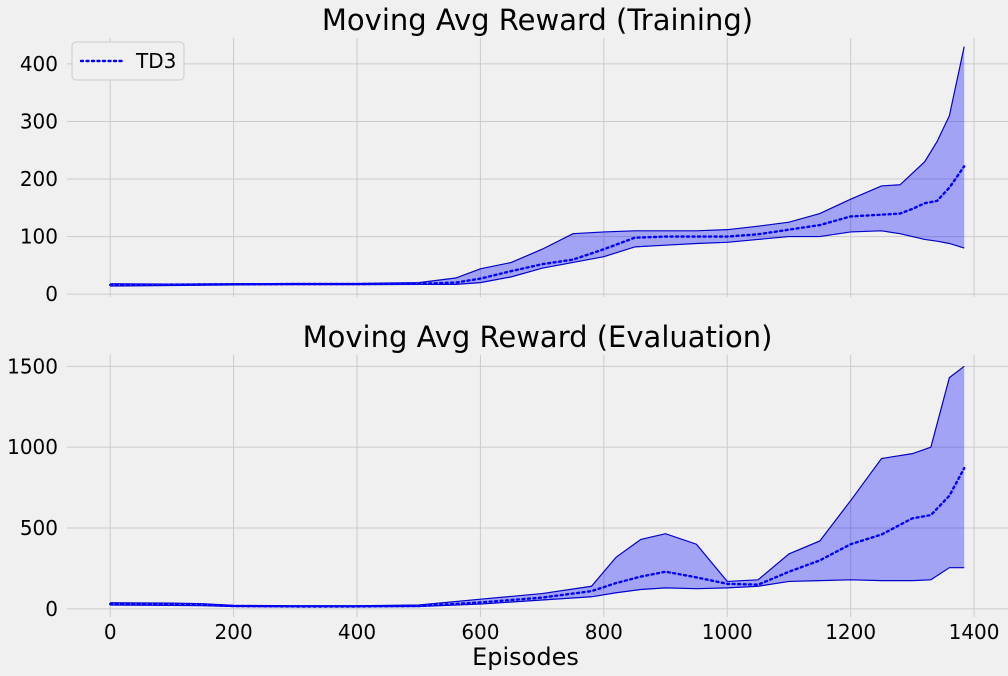  Describe the element at coordinates (32, 447) in the screenshot. I see `y-tick-label: 1000` at that location.